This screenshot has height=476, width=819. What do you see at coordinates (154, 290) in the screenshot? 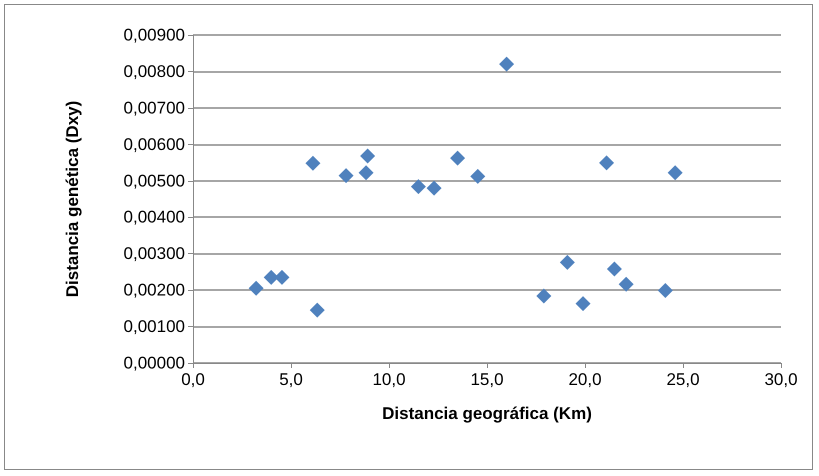
I see `y-tick-label: 0,00200` at bounding box center [154, 290].